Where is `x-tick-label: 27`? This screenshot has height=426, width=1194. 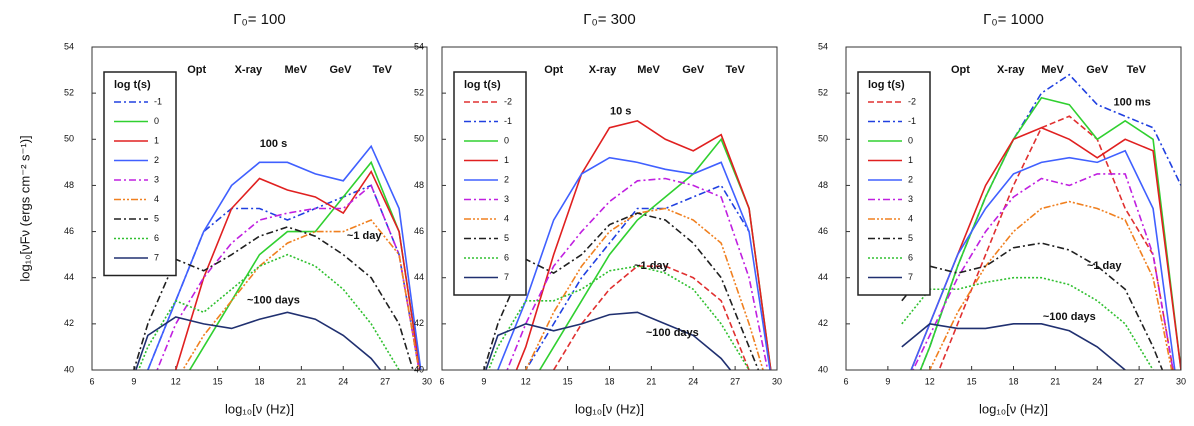 x-tick-label: 27 is located at coordinates (735, 381).